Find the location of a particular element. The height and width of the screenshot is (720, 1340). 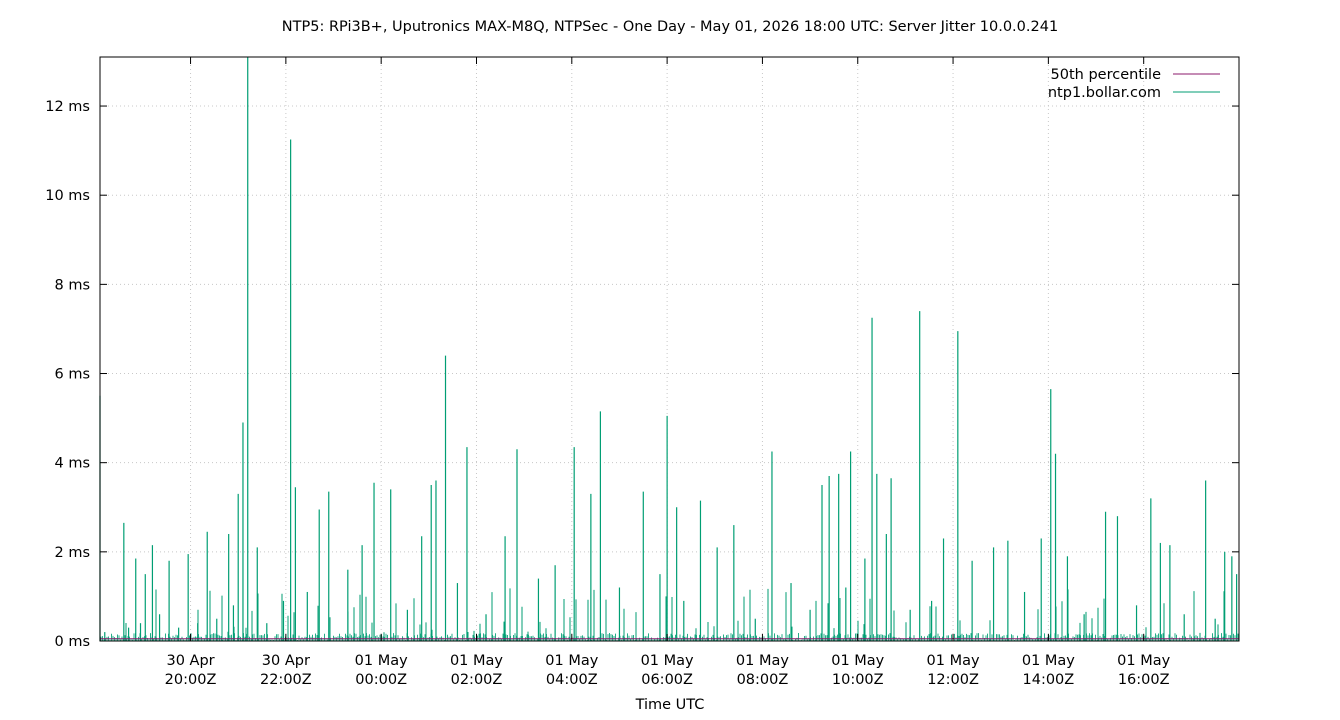

x-tick-label: 16:00Z is located at coordinates (1144, 680).